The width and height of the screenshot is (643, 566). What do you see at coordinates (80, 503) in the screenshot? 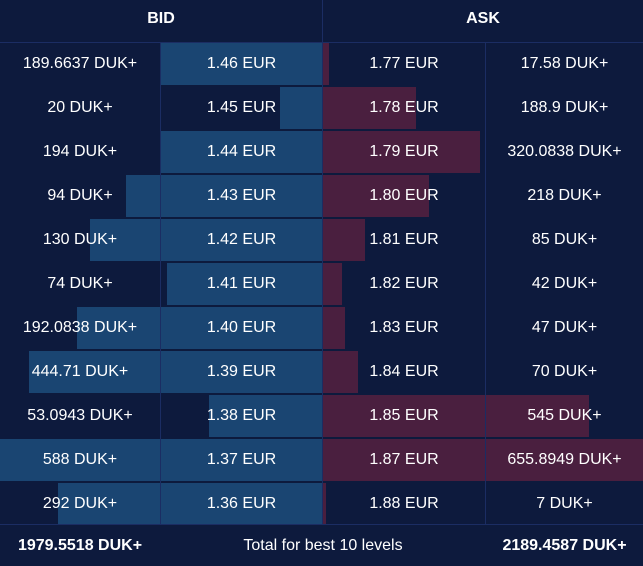
I see `bid-quantity: 292 DUK+` at bounding box center [80, 503].